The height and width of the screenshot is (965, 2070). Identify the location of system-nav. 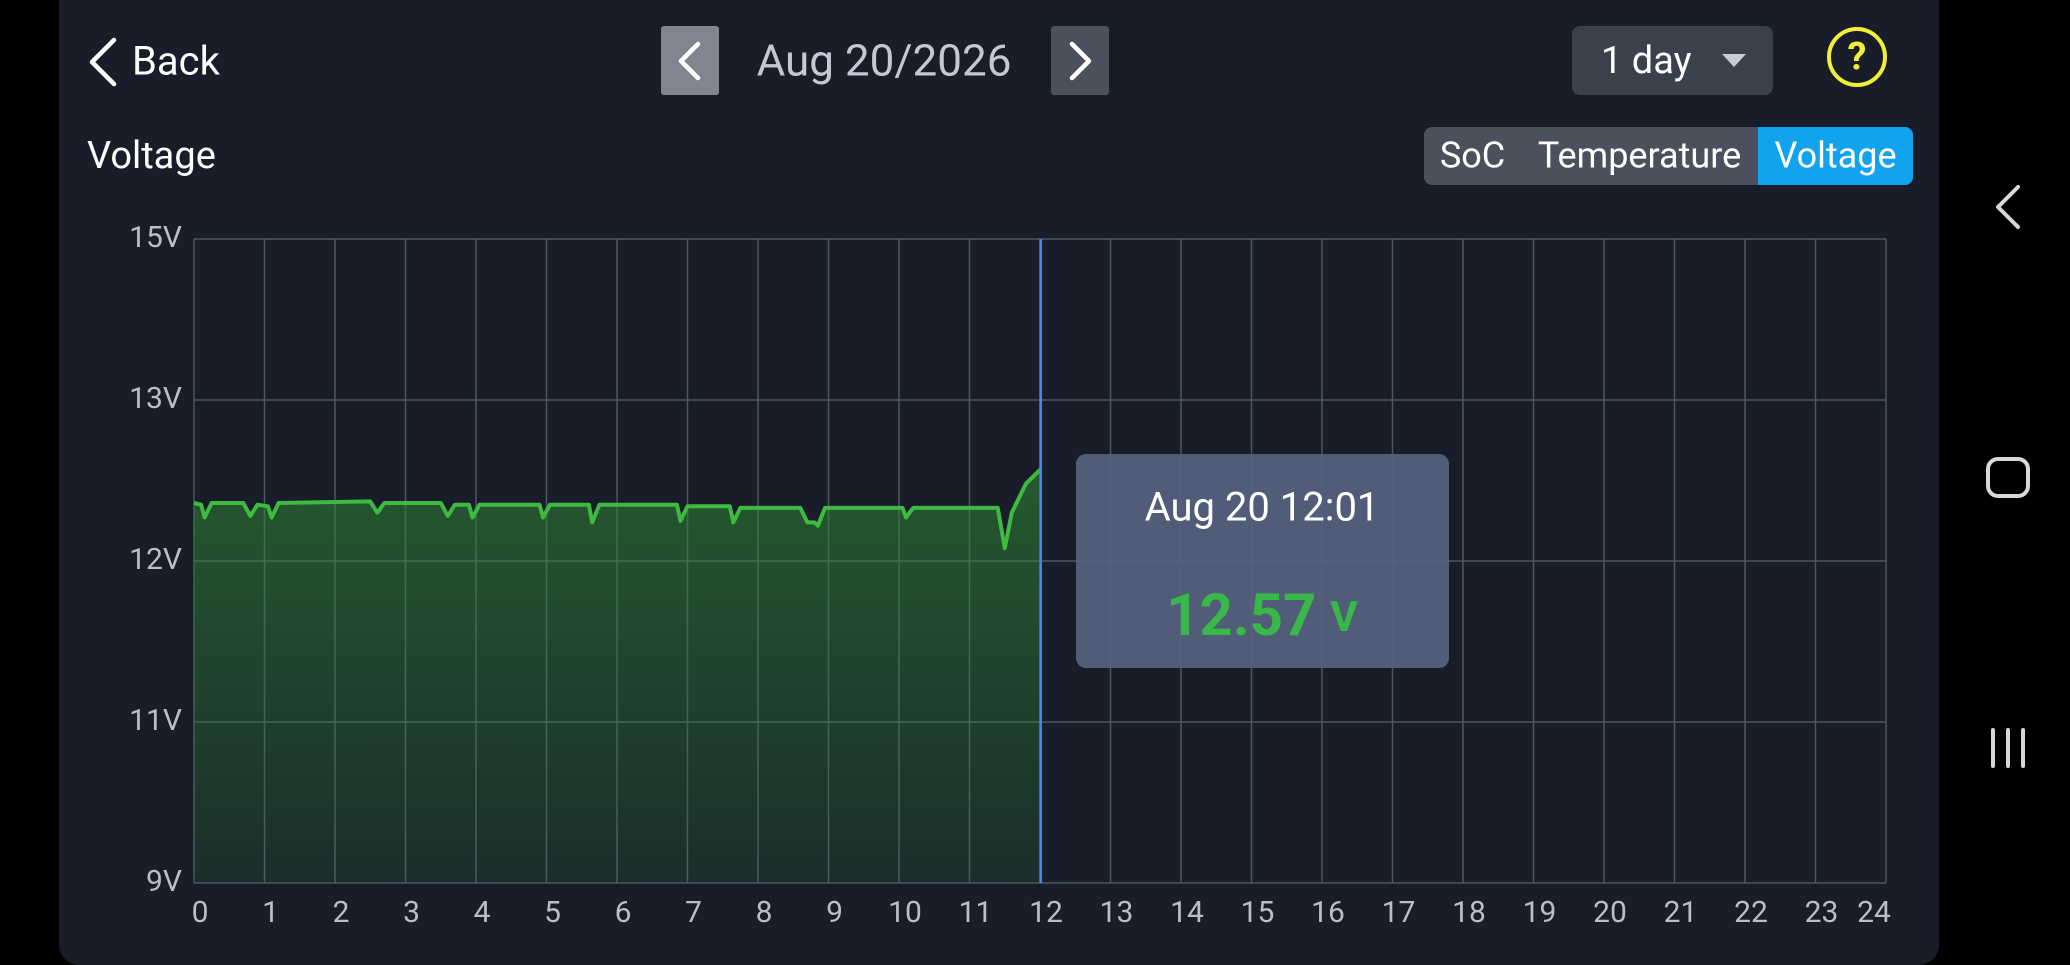
(2008, 476).